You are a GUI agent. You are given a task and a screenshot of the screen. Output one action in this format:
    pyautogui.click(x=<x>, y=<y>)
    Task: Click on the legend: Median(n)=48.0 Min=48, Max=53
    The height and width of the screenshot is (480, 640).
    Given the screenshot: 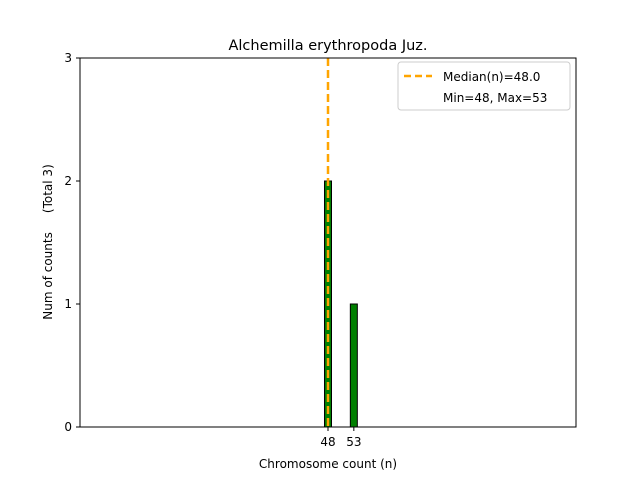 What is the action you would take?
    pyautogui.click(x=484, y=86)
    